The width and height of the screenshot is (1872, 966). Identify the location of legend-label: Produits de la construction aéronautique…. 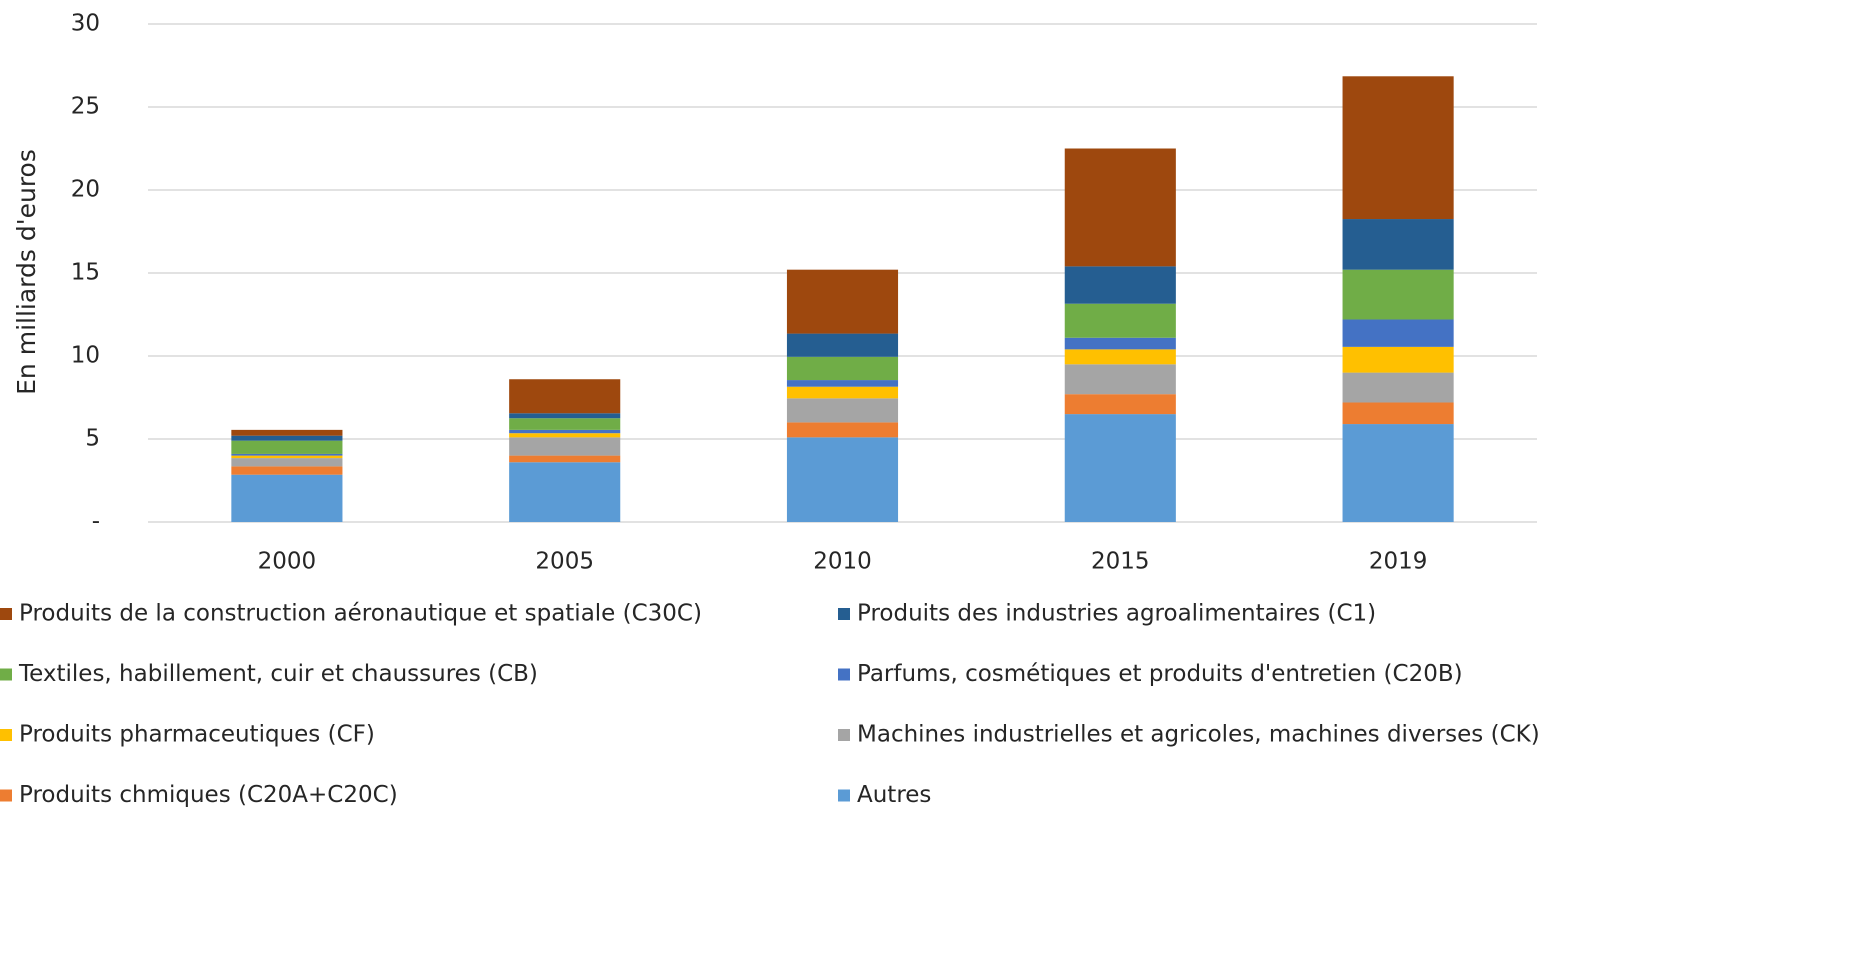
(360, 614).